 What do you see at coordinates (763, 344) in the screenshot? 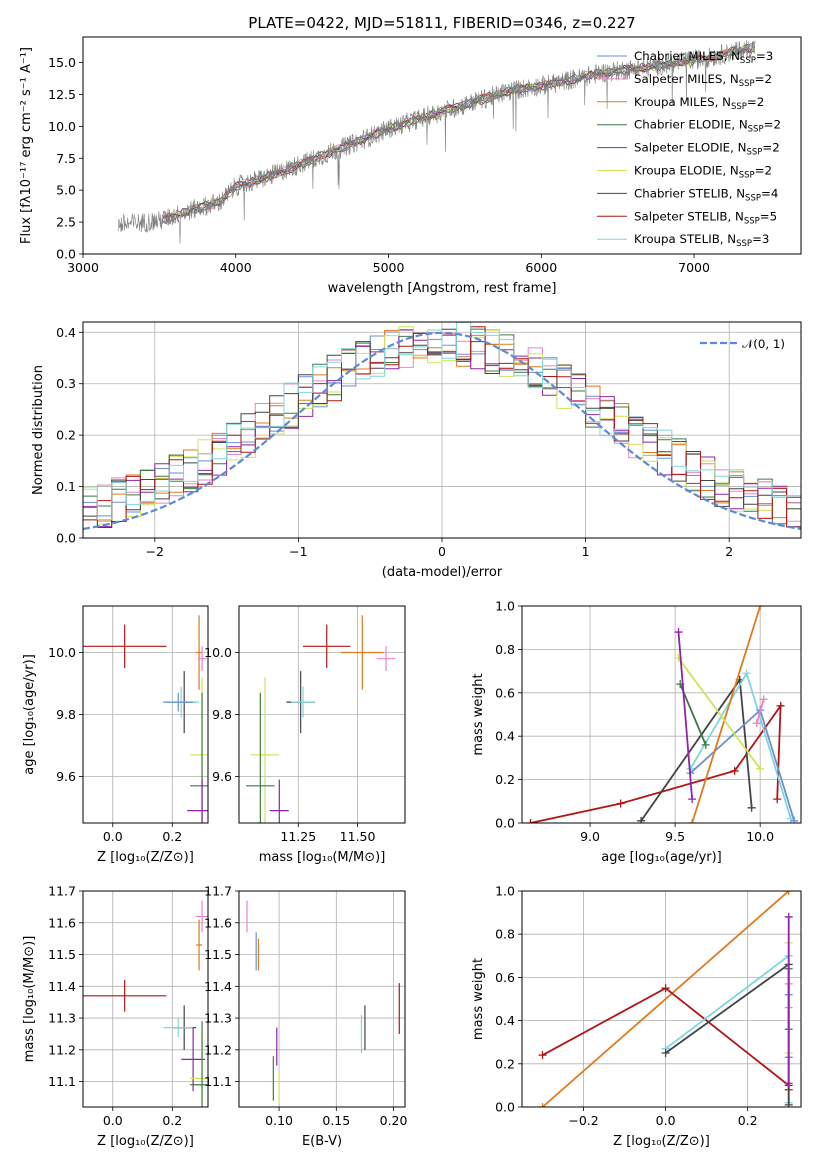
I see `legend-label-normal: 𝒩(0, 1)` at bounding box center [763, 344].